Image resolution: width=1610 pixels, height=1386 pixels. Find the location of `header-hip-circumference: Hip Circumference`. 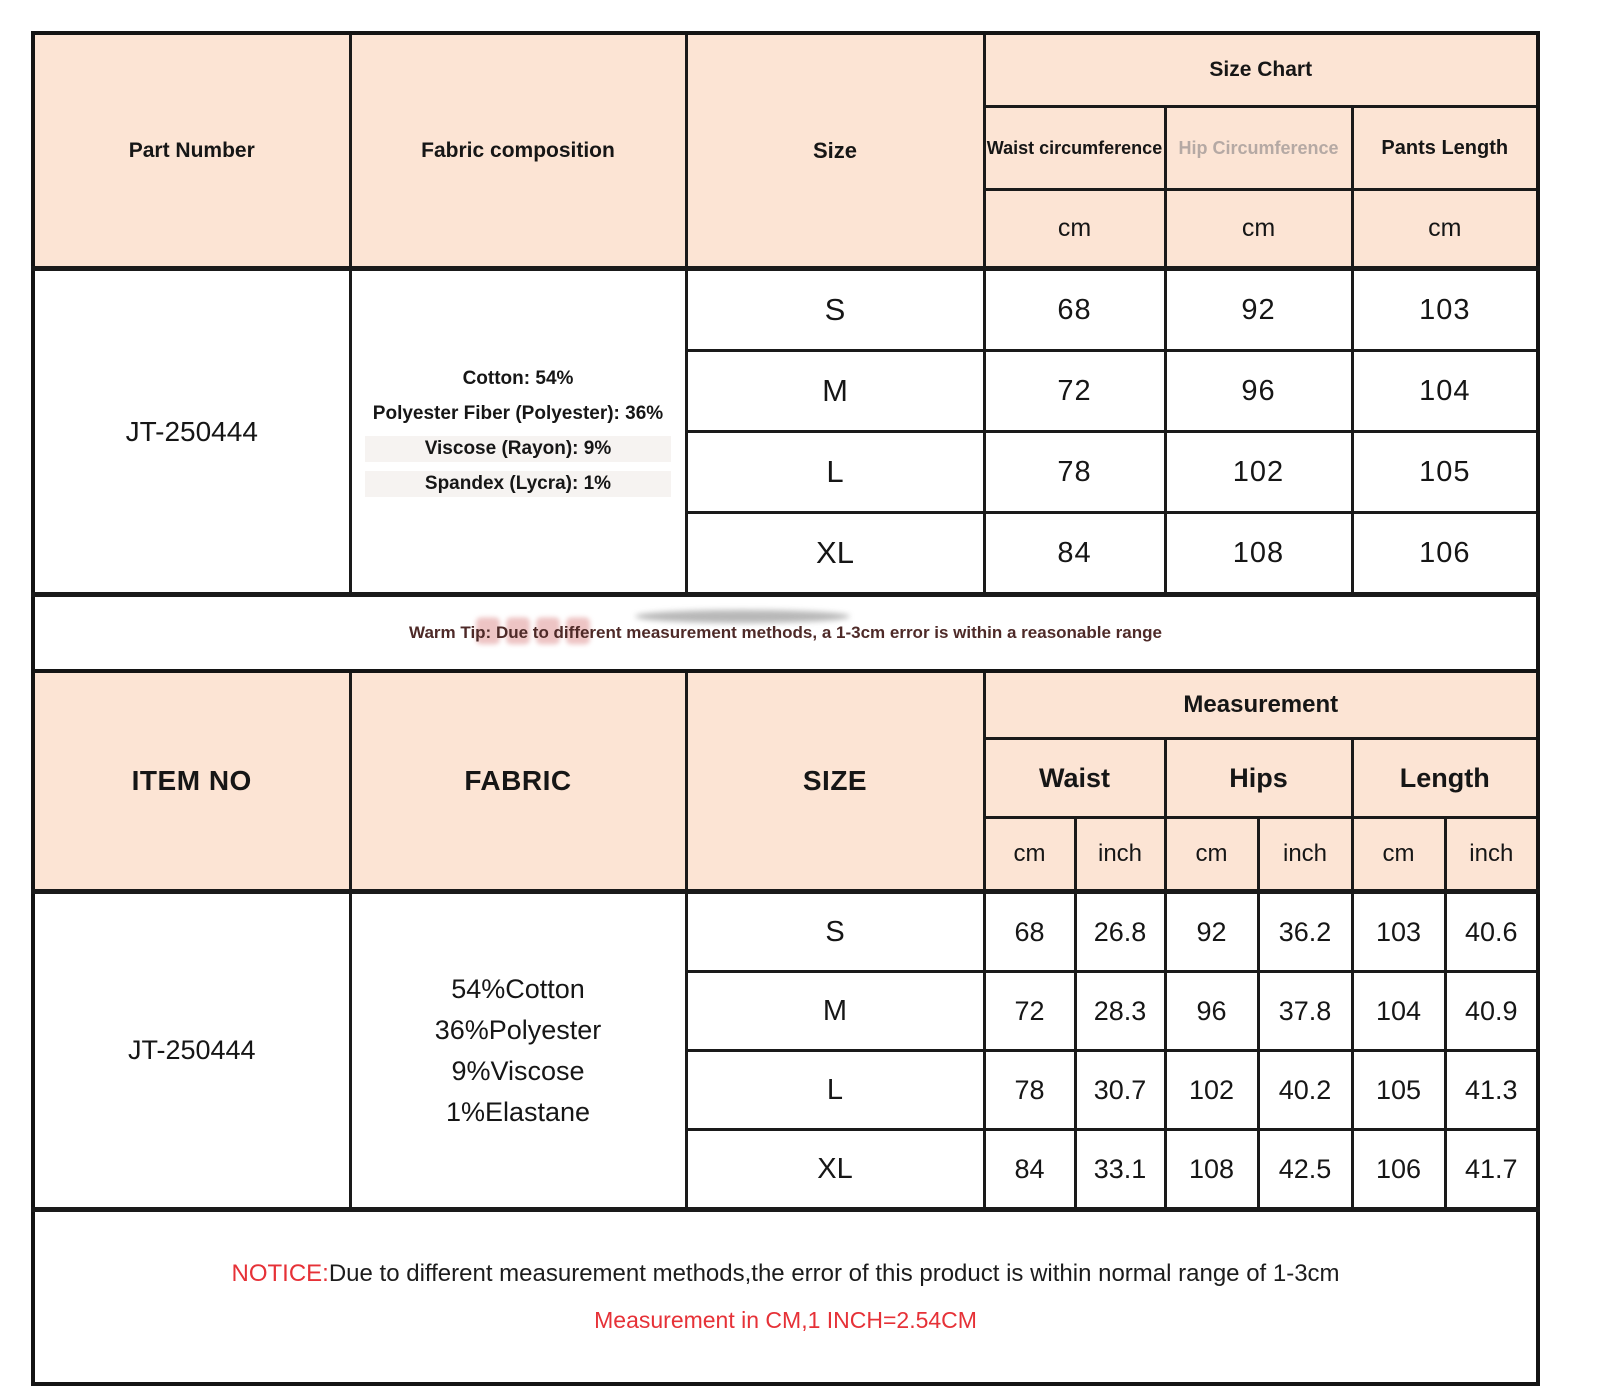

header-hip-circumference: Hip Circumference is located at coordinates (1258, 148).